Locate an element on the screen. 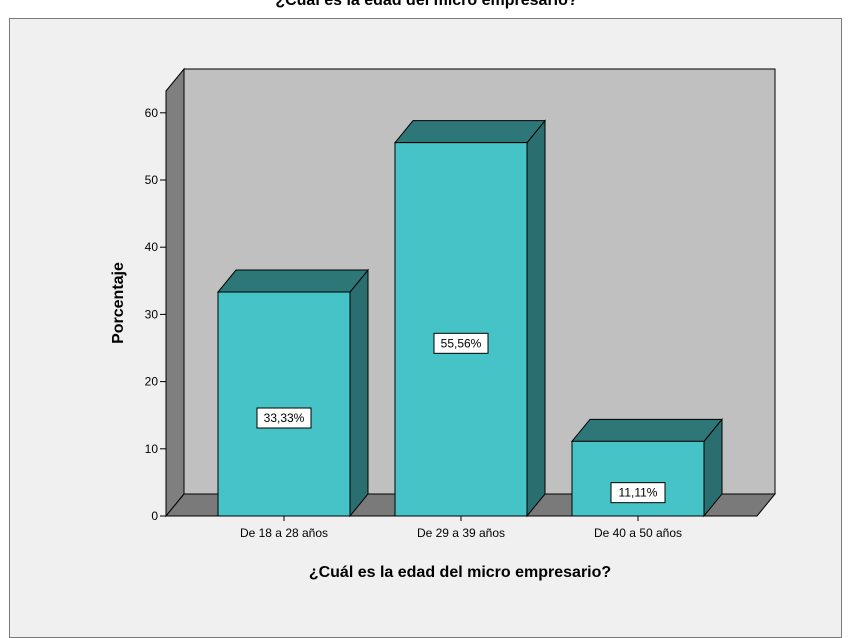  data-label: 55,56% is located at coordinates (461, 343).